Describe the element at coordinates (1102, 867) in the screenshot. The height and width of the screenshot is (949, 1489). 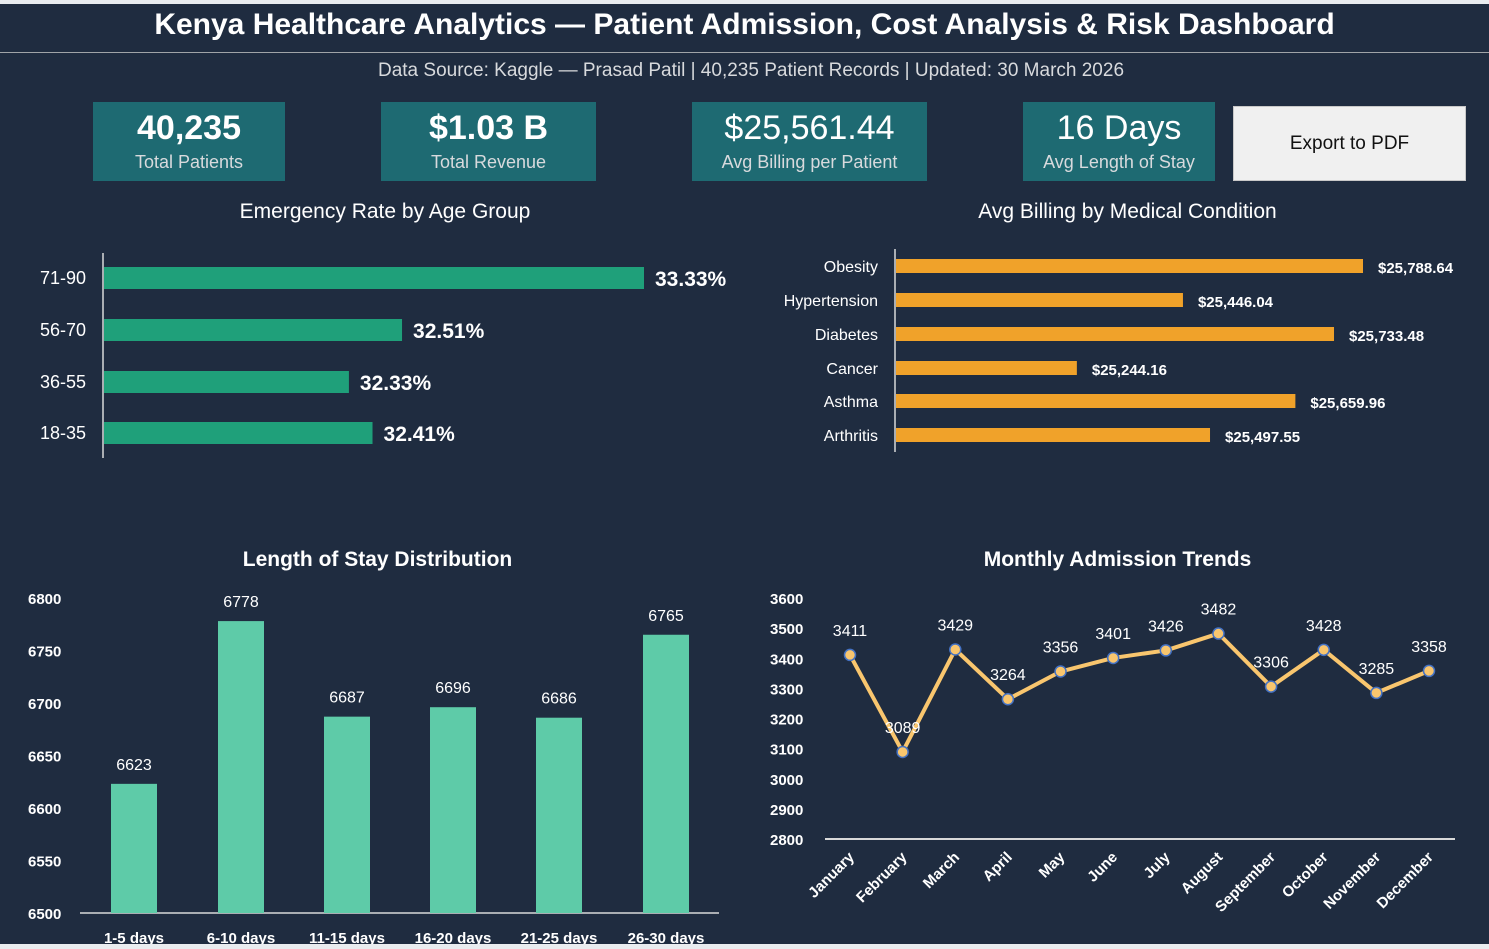
I see `trend-x-label: June` at that location.